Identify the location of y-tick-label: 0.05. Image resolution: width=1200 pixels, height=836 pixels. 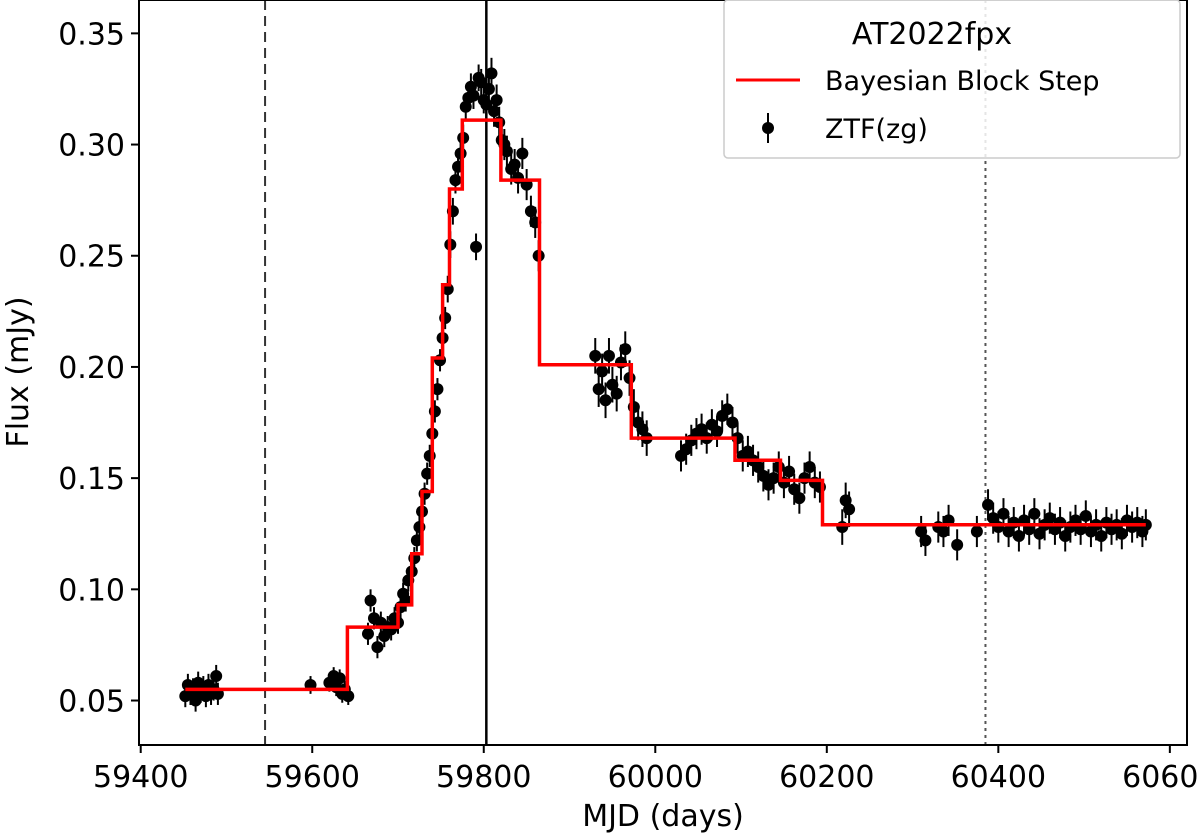
(91, 702).